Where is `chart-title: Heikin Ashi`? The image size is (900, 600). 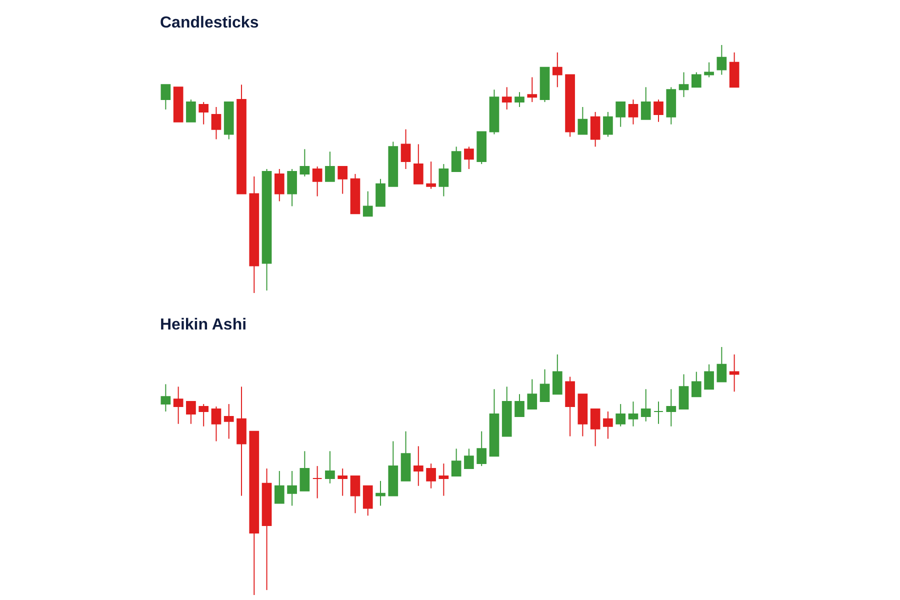 chart-title: Heikin Ashi is located at coordinates (203, 325).